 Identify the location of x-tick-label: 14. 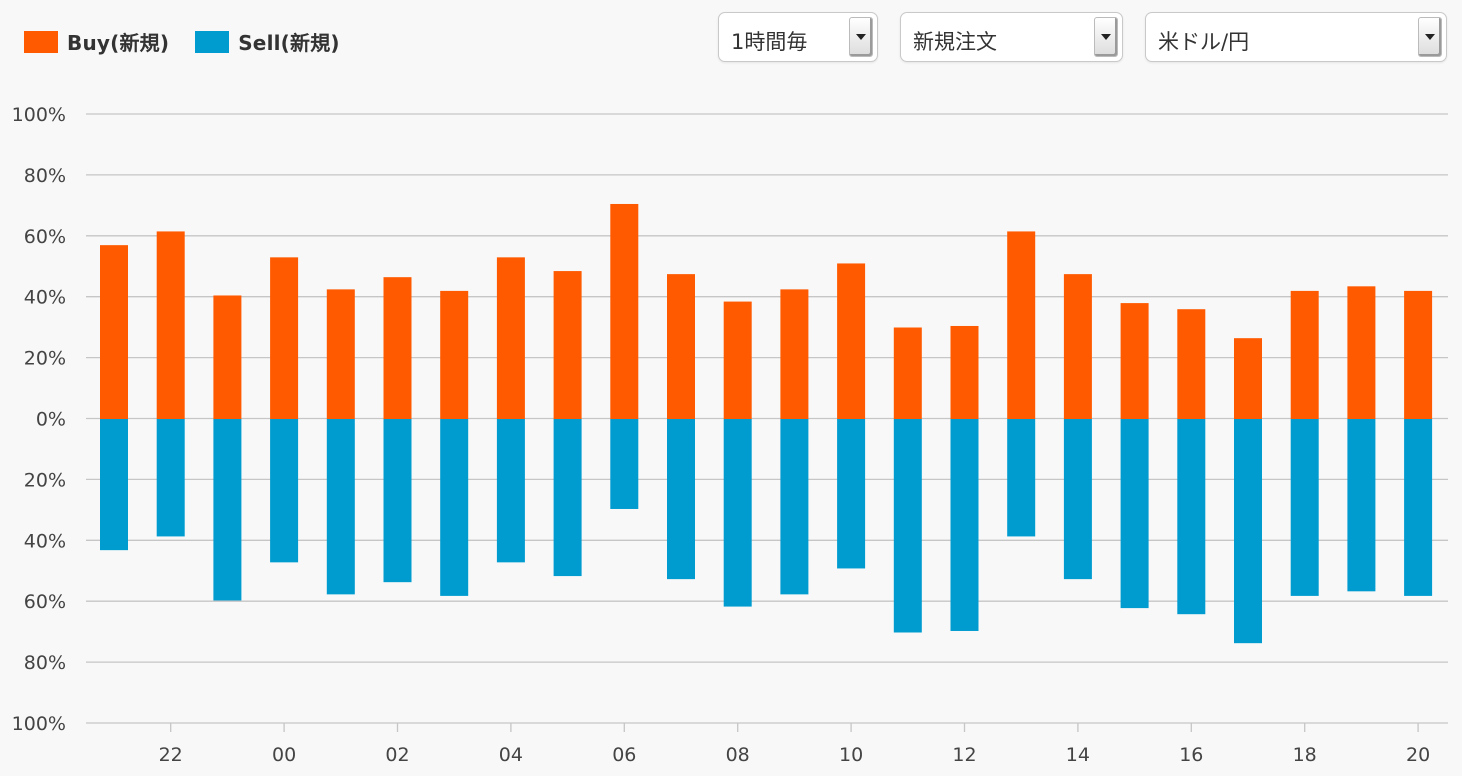
(1078, 755).